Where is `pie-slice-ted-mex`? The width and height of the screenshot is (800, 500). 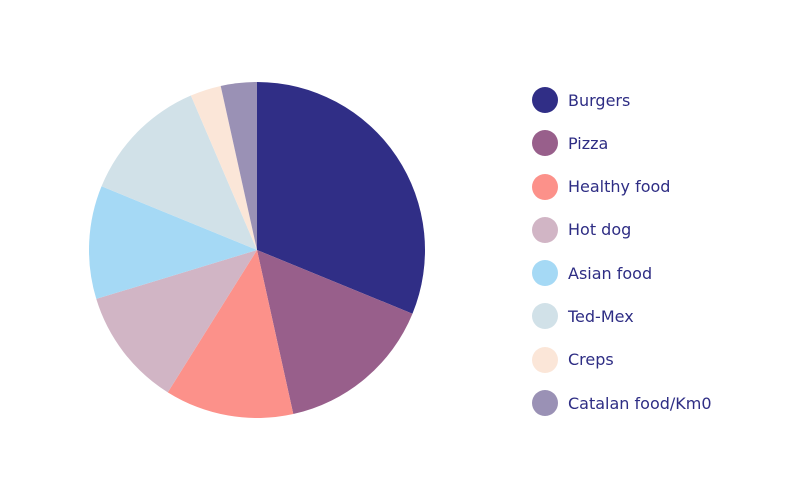 pie-slice-ted-mex is located at coordinates (179, 172).